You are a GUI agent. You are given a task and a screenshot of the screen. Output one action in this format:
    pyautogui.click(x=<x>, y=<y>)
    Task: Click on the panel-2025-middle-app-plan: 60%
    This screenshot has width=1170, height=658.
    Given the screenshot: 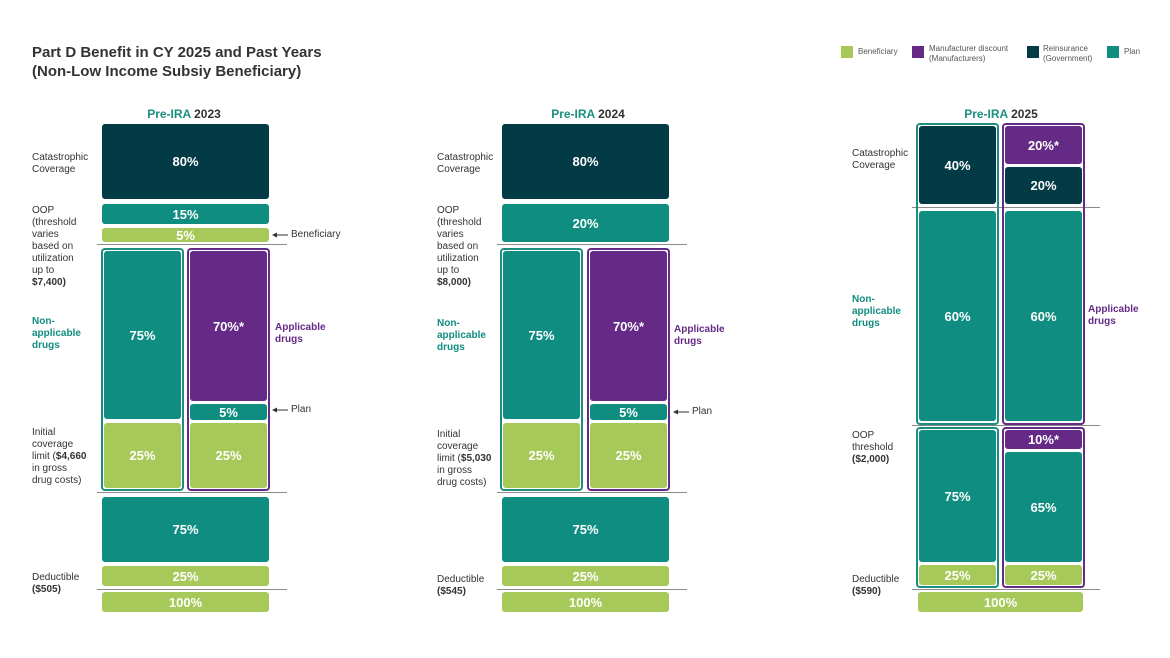 What is the action you would take?
    pyautogui.click(x=1043, y=316)
    